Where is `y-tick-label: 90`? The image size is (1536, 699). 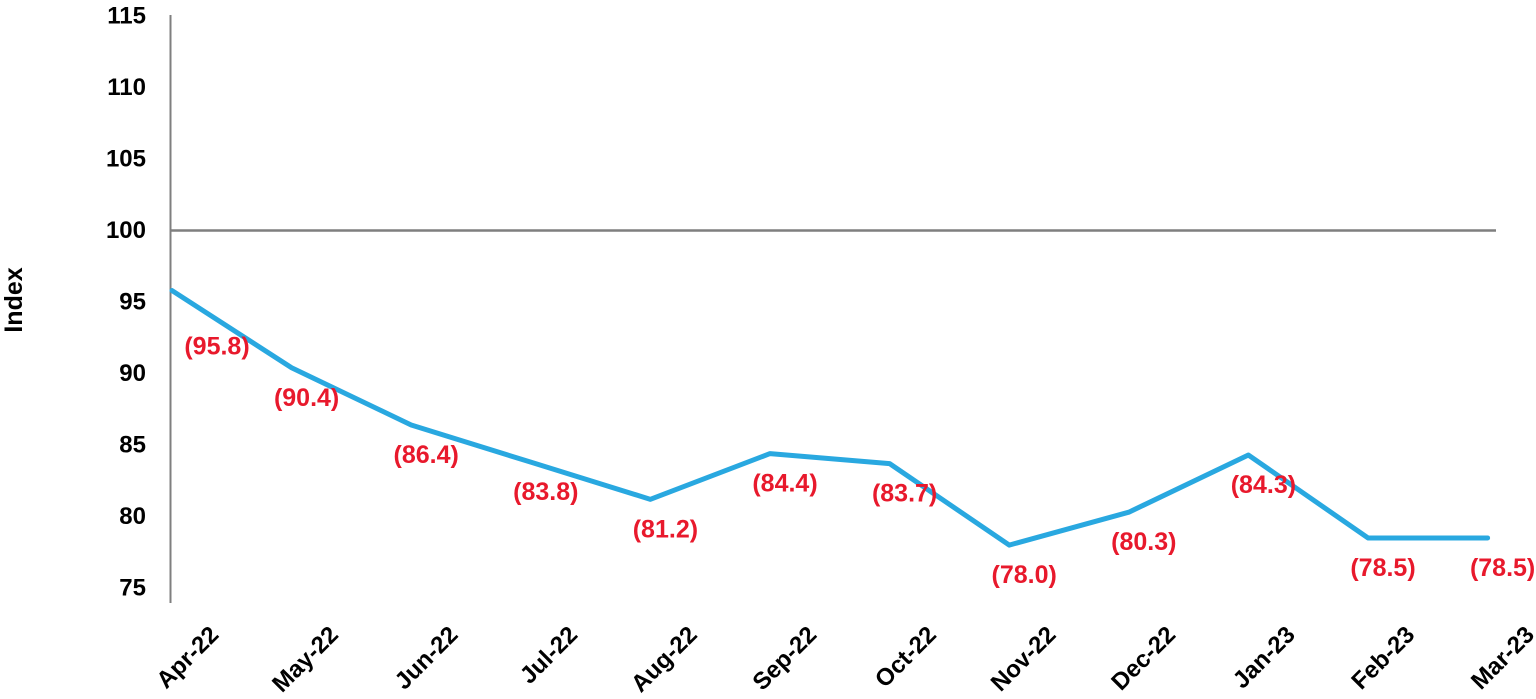
y-tick-label: 90 is located at coordinates (132, 373).